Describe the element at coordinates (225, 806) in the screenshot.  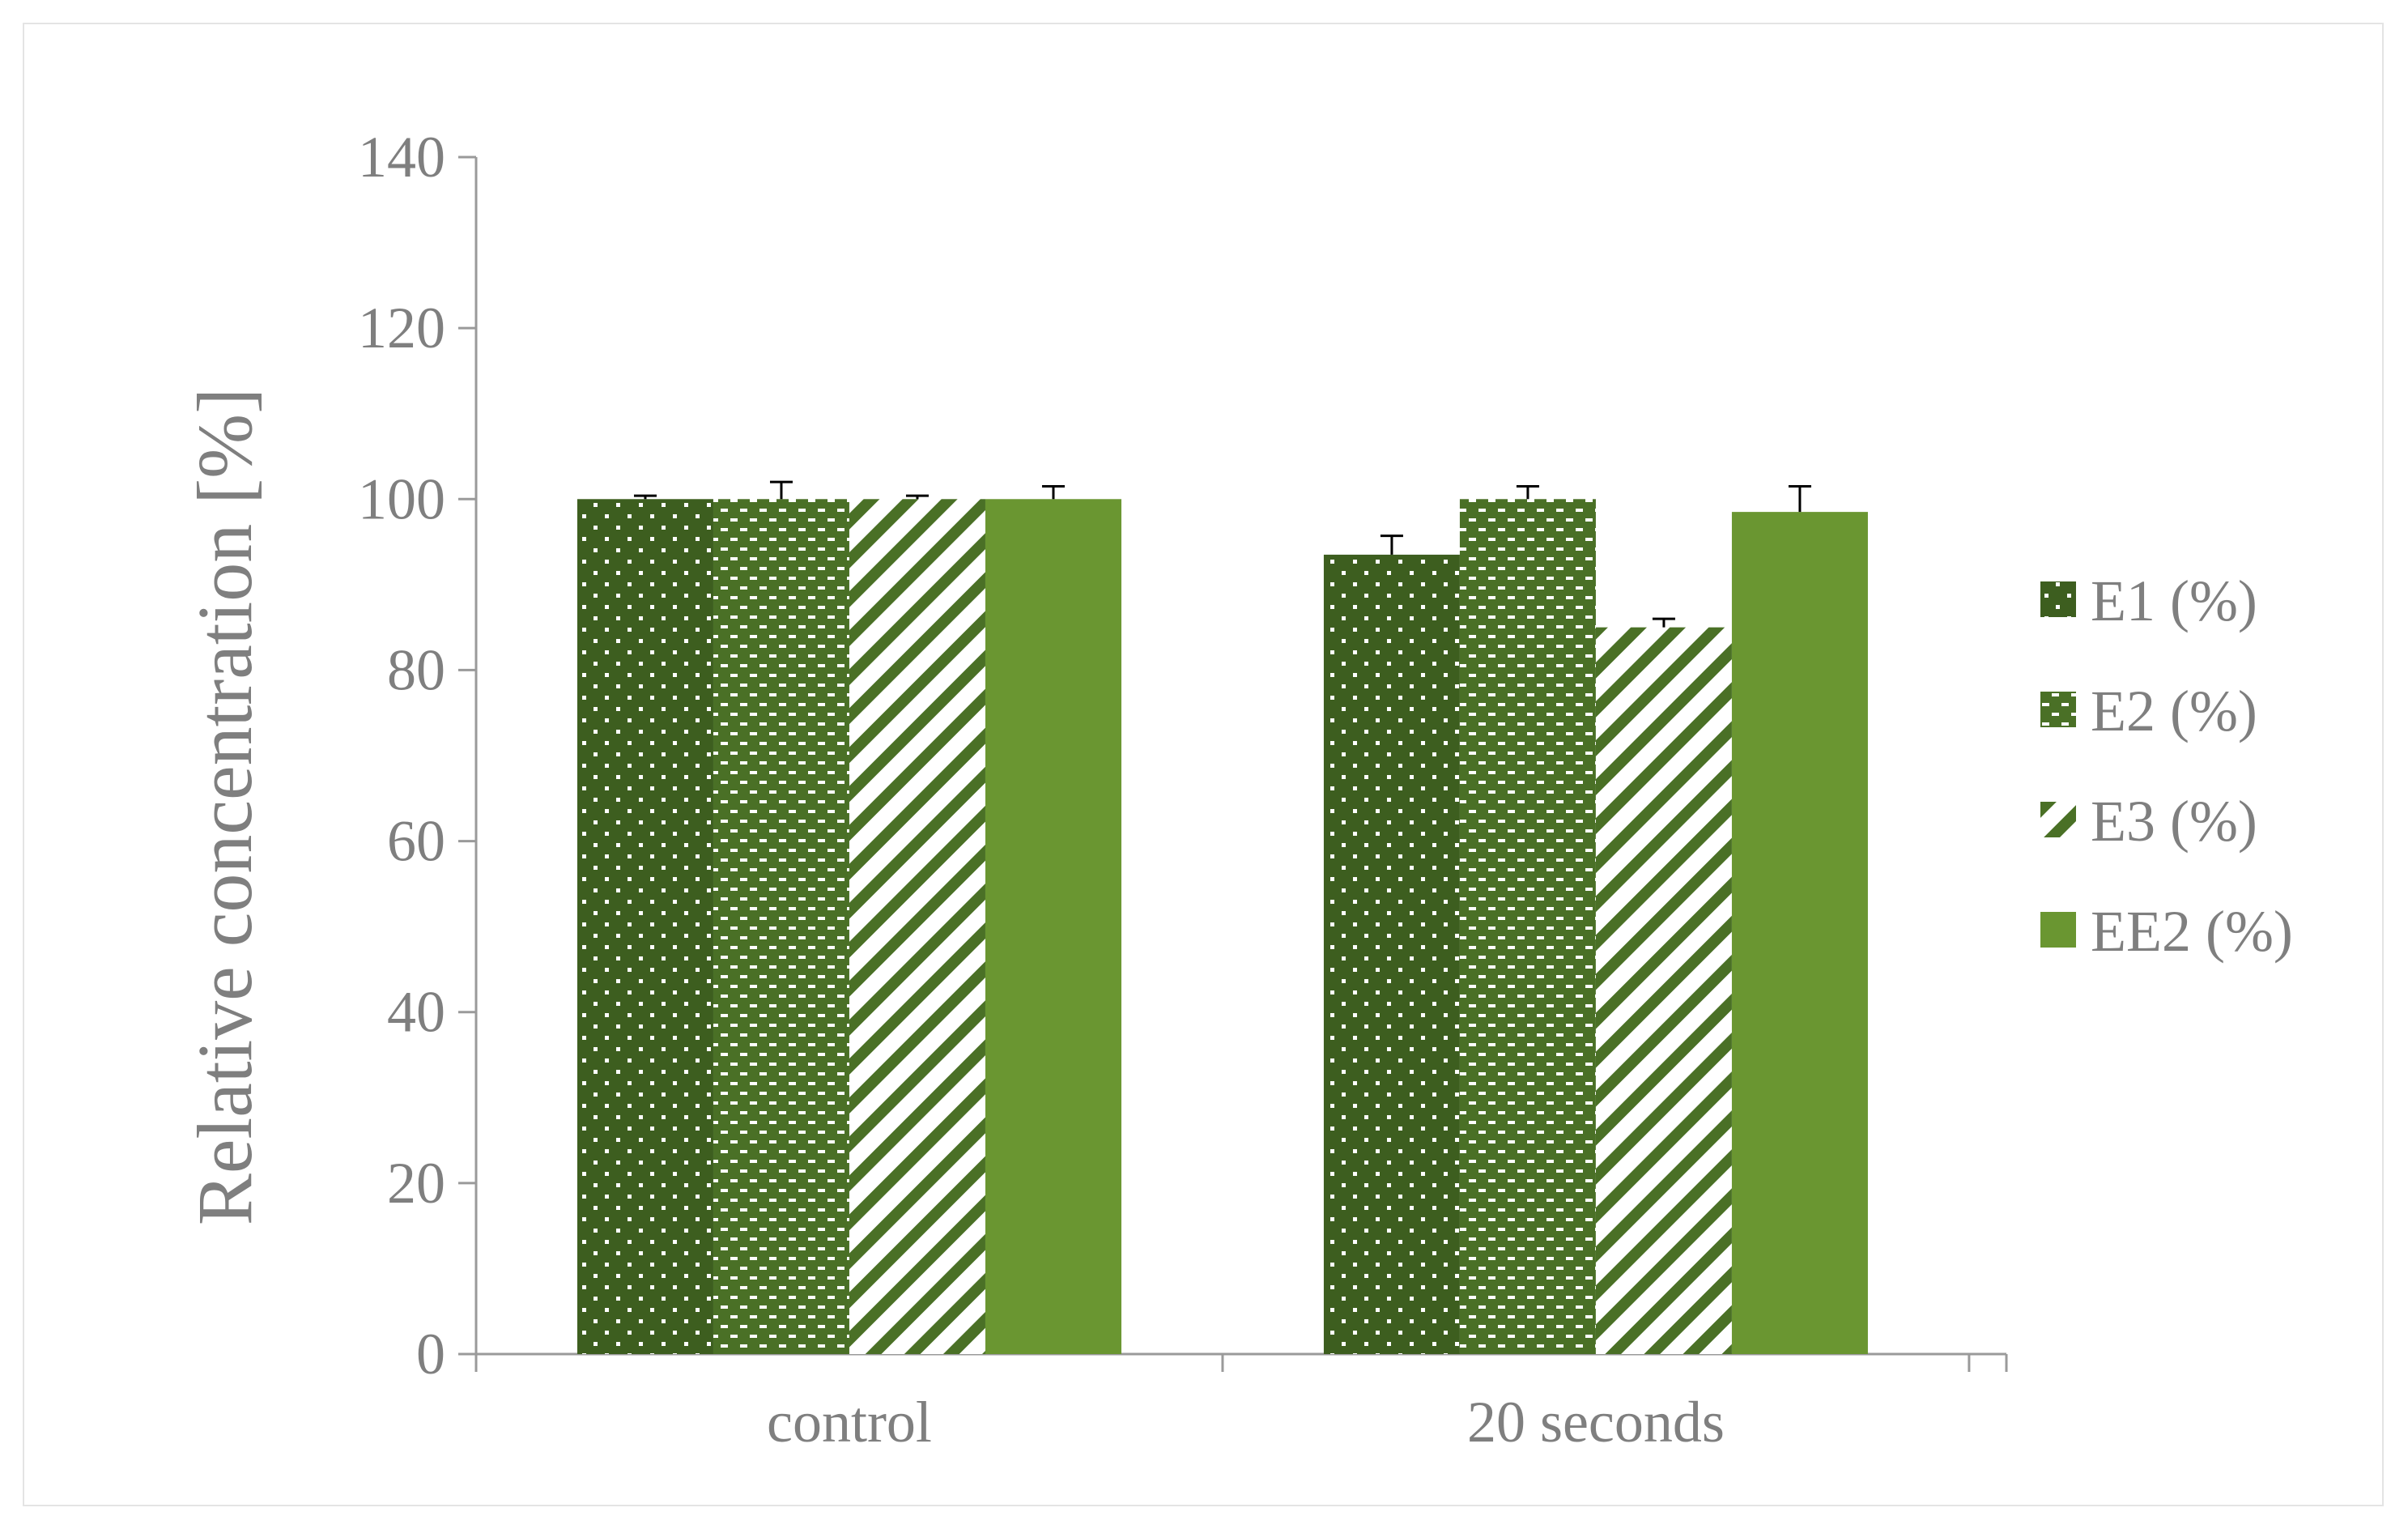
I see `y-axis-label: Relative concentration [%]` at that location.